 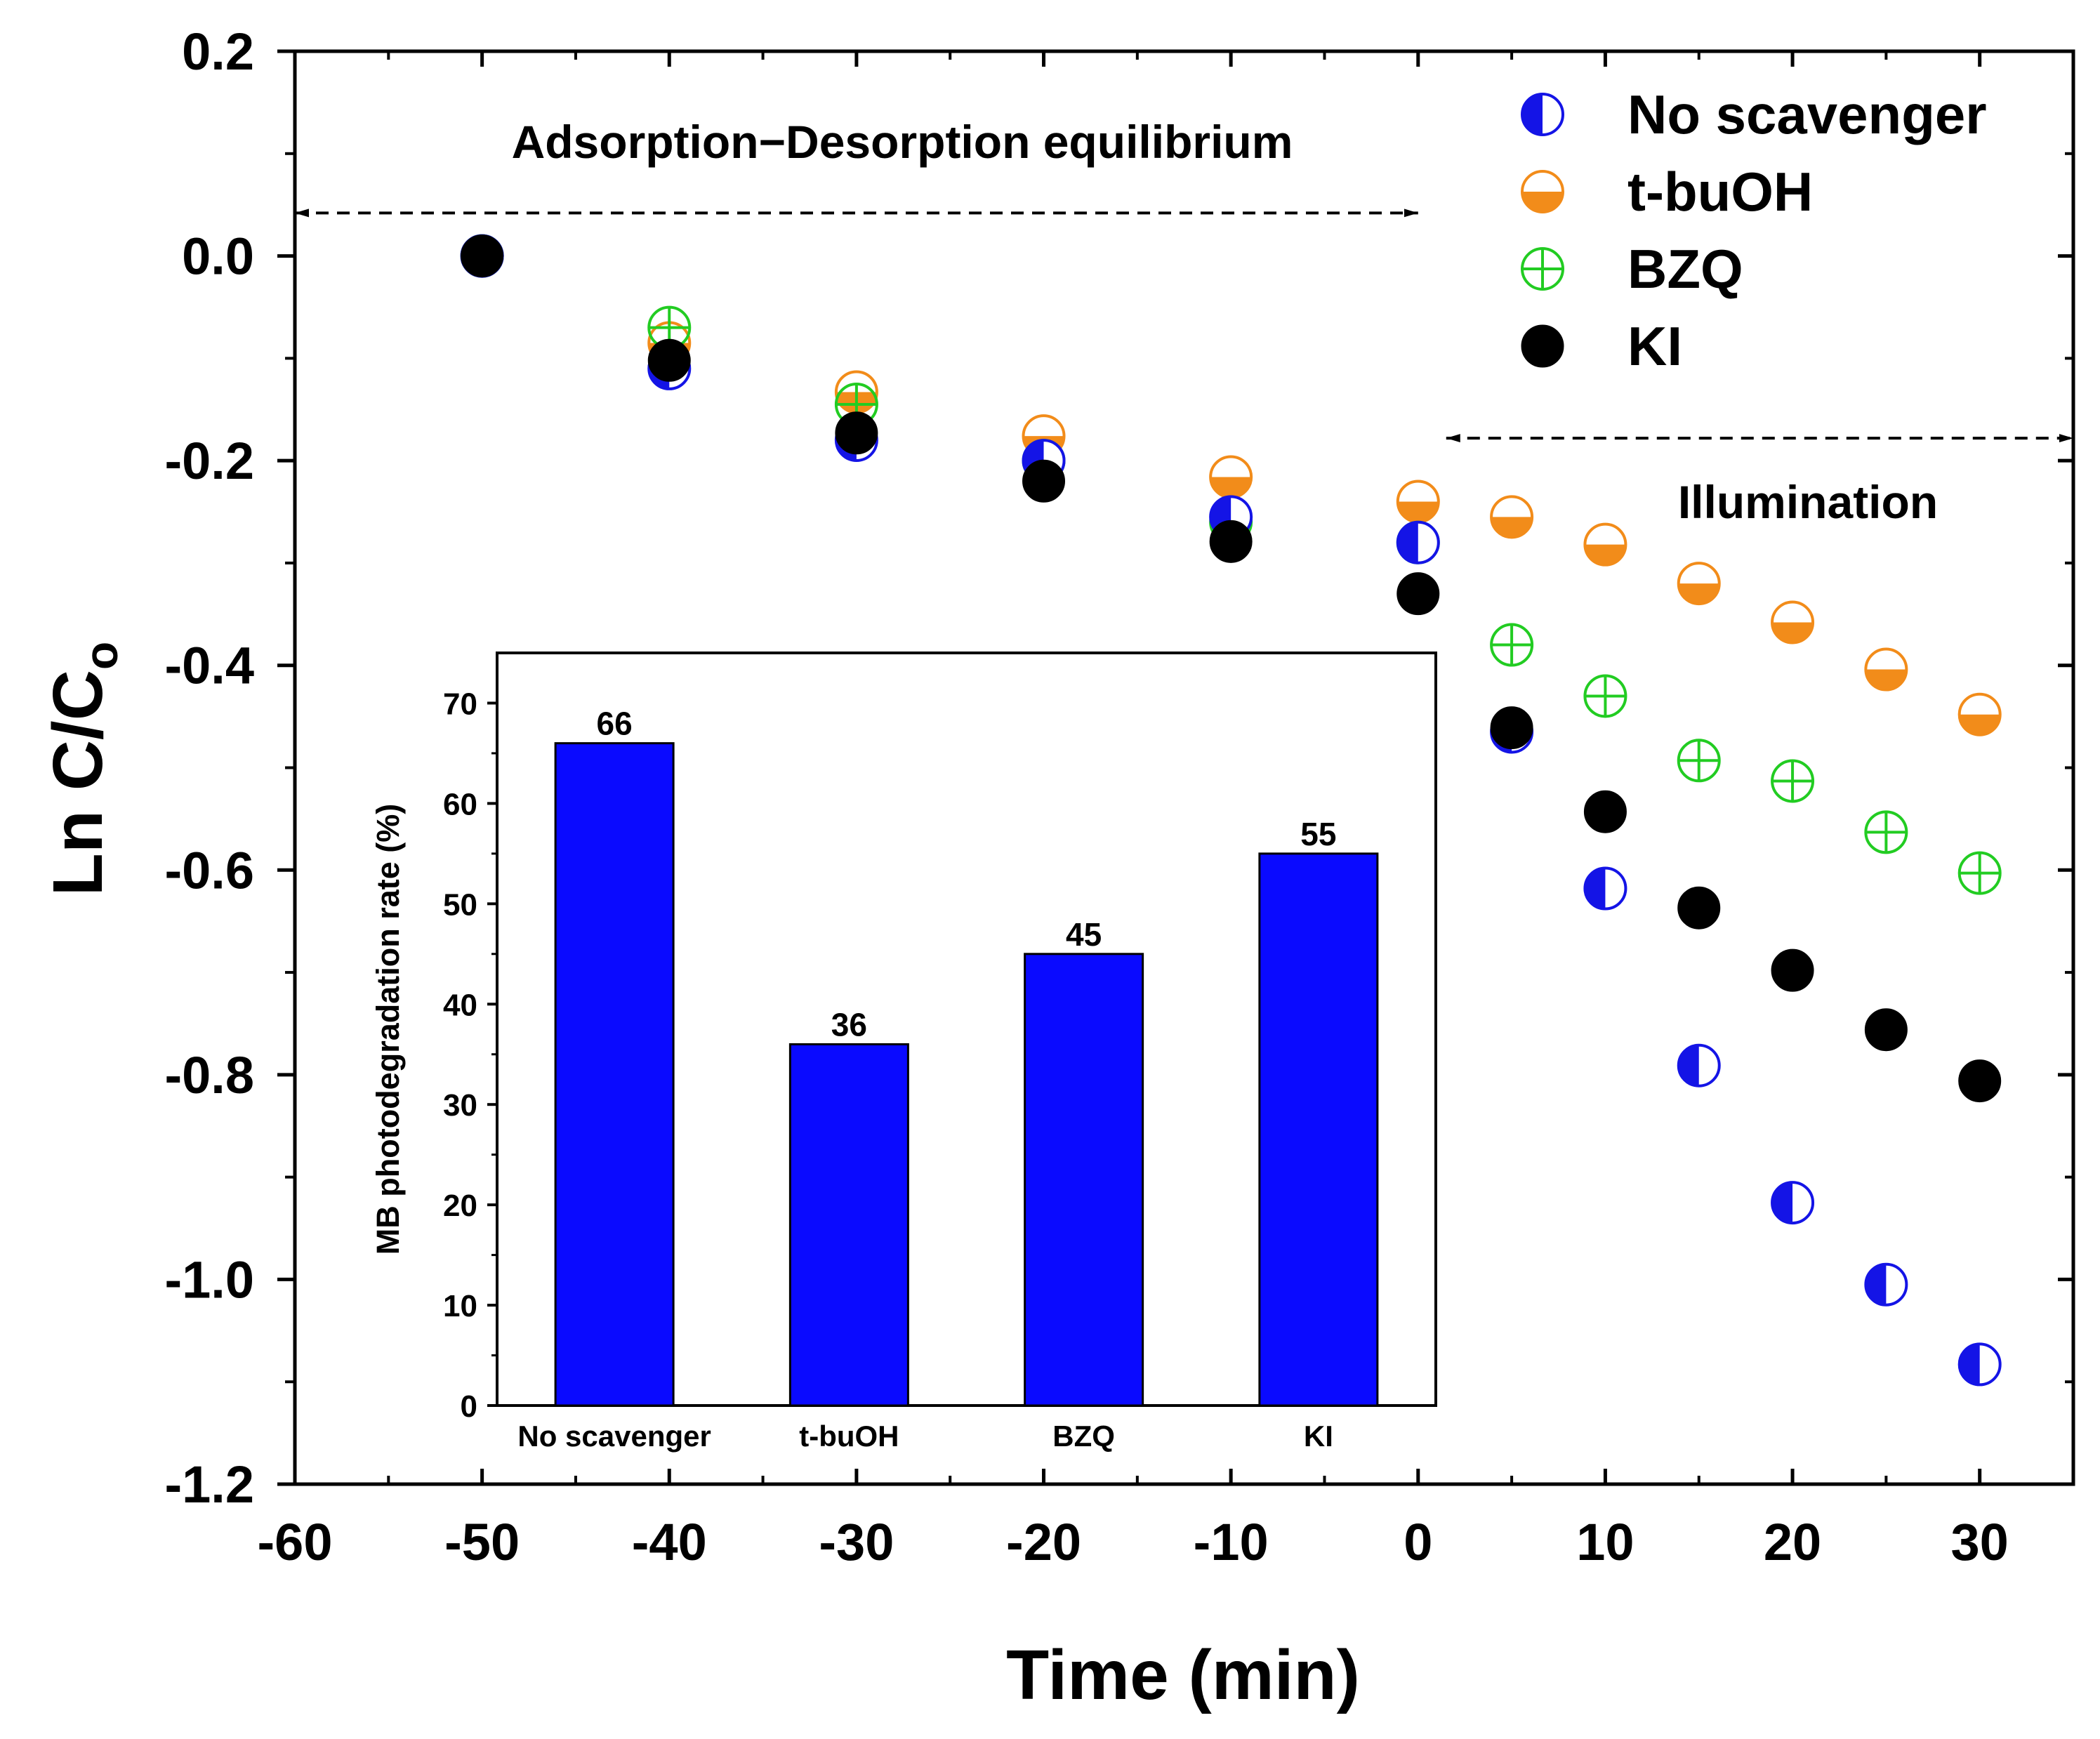 What do you see at coordinates (460, 1306) in the screenshot?
I see `inset-y-tick-label: 10` at bounding box center [460, 1306].